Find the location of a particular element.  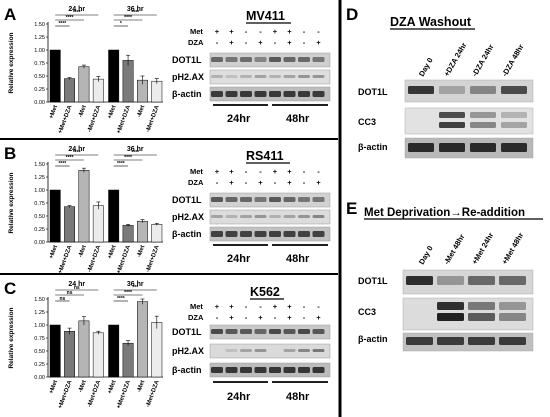

panel-e-title: Met Deprivation→Re-addition is located at coordinates (444, 213).